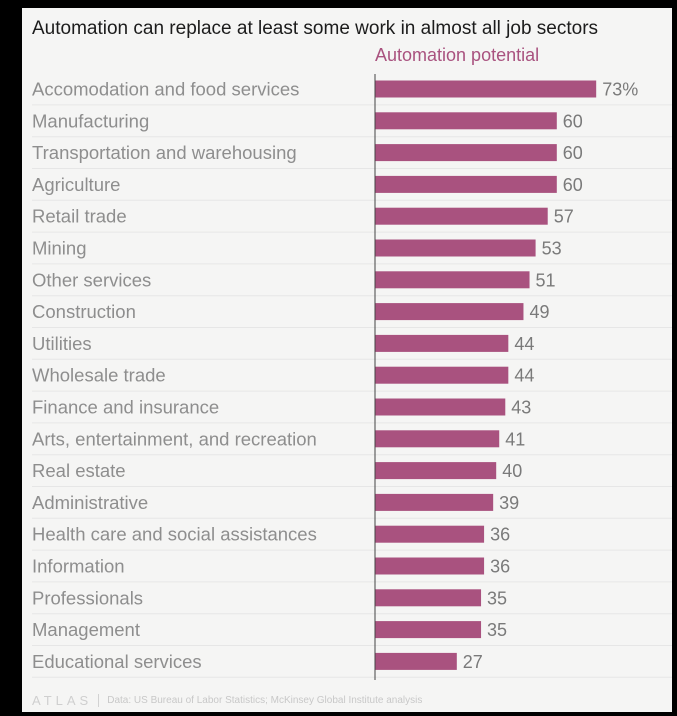 The image size is (677, 716). I want to click on value-label: 39, so click(509, 503).